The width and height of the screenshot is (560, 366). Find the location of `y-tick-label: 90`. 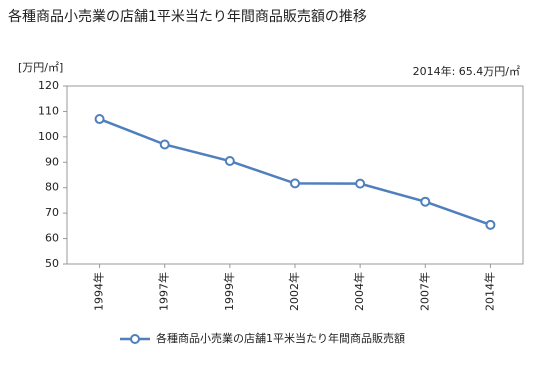

y-tick-label: 90 is located at coordinates (52, 161).